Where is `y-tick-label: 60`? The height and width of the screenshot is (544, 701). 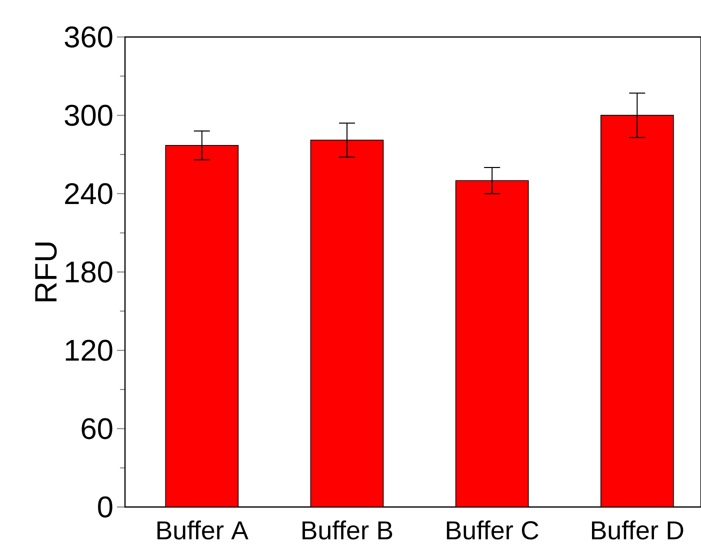
y-tick-label: 60 is located at coordinates (97, 429).